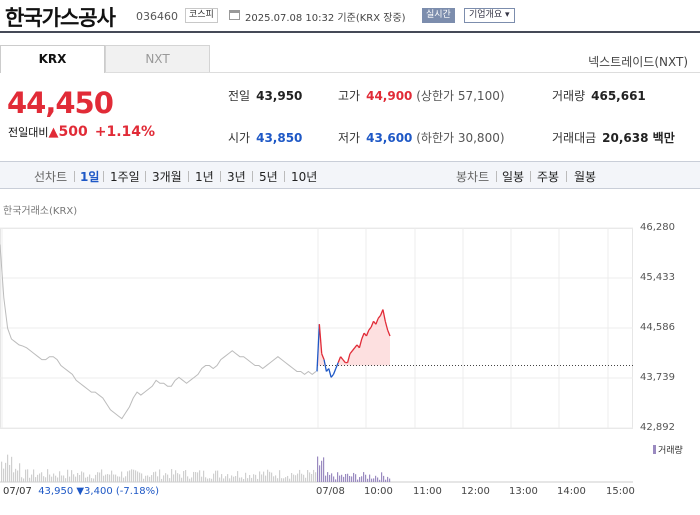 The width and height of the screenshot is (700, 515). What do you see at coordinates (265, 95) in the screenshot?
I see `stat-prev: 전일 43,950` at bounding box center [265, 95].